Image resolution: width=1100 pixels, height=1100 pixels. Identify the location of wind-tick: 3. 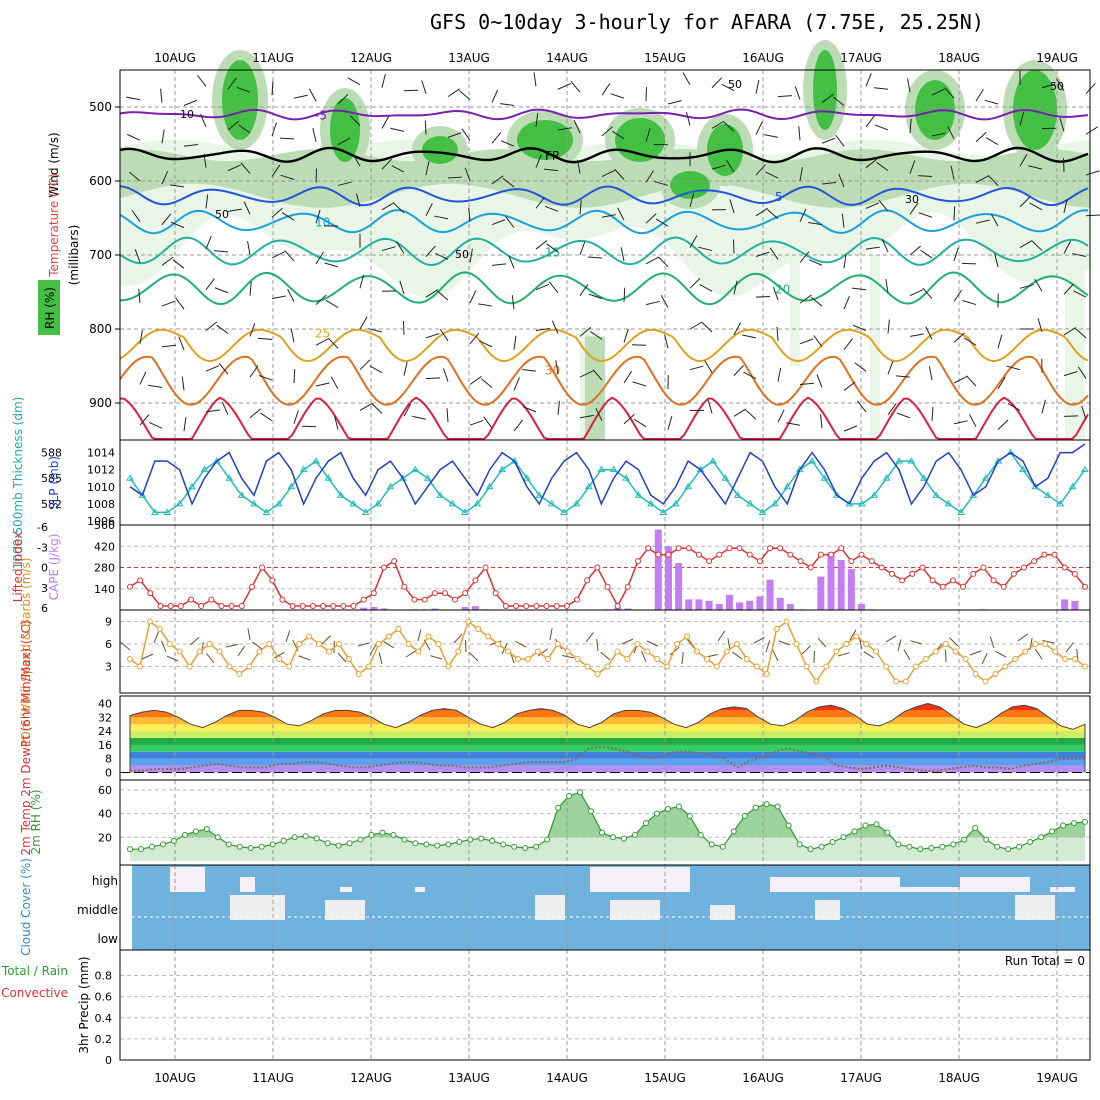
(108, 667).